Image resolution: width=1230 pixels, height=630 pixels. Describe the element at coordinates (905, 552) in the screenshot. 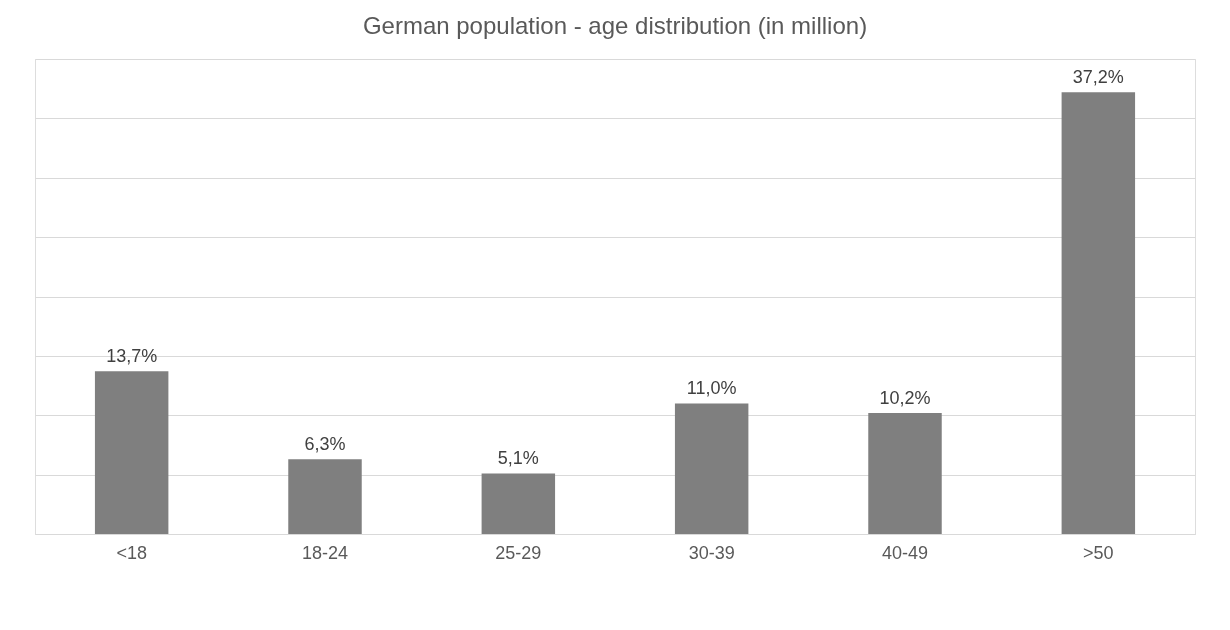

I see `x-tick-label: 40-49` at that location.